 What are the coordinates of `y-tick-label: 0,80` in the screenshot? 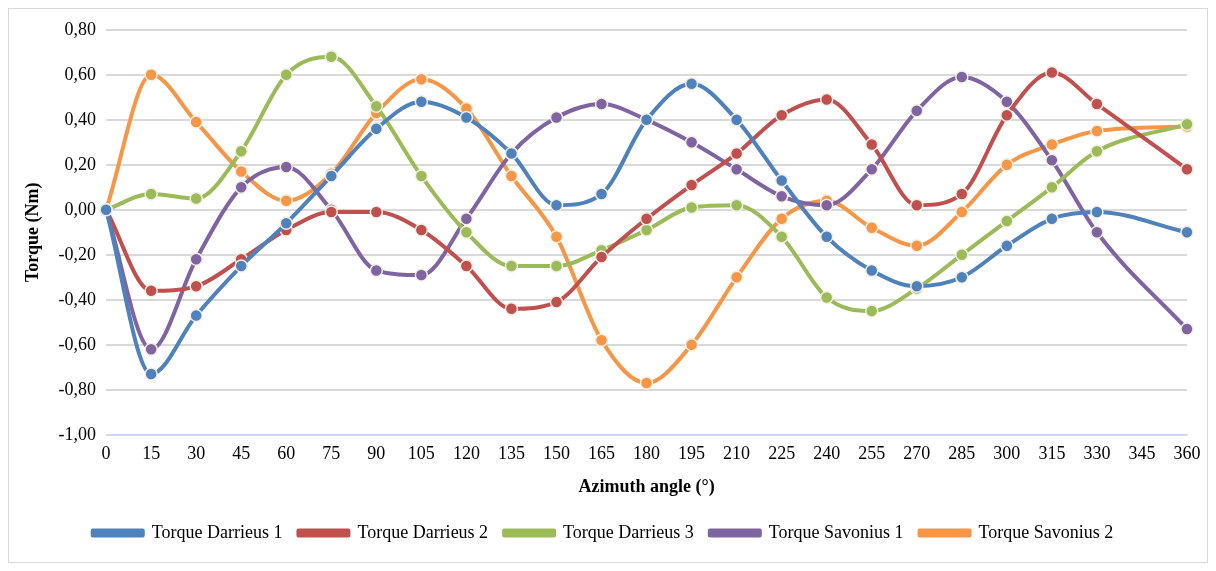 It's located at (80, 28).